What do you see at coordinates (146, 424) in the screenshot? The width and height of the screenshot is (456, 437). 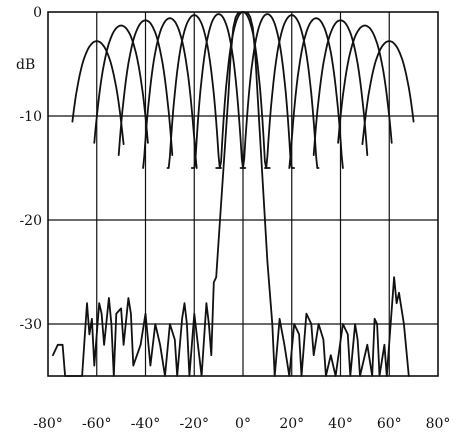 I see `x-tick-label: -40°` at bounding box center [146, 424].